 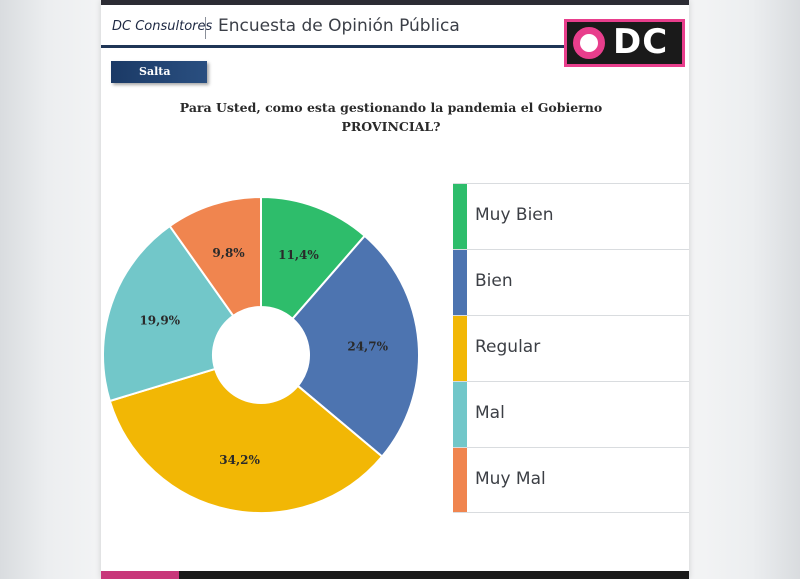 What do you see at coordinates (339, 26) in the screenshot?
I see `page-title: Encuesta de Opinión Pública` at bounding box center [339, 26].